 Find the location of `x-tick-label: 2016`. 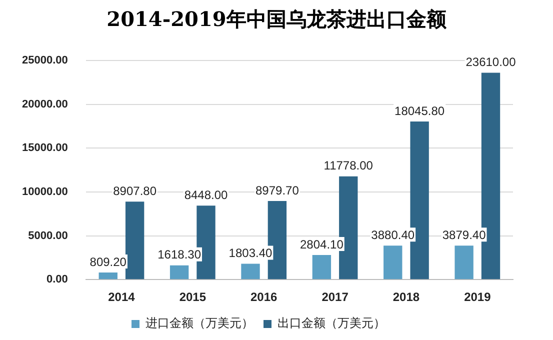

x-tick-label: 2016 is located at coordinates (264, 297).